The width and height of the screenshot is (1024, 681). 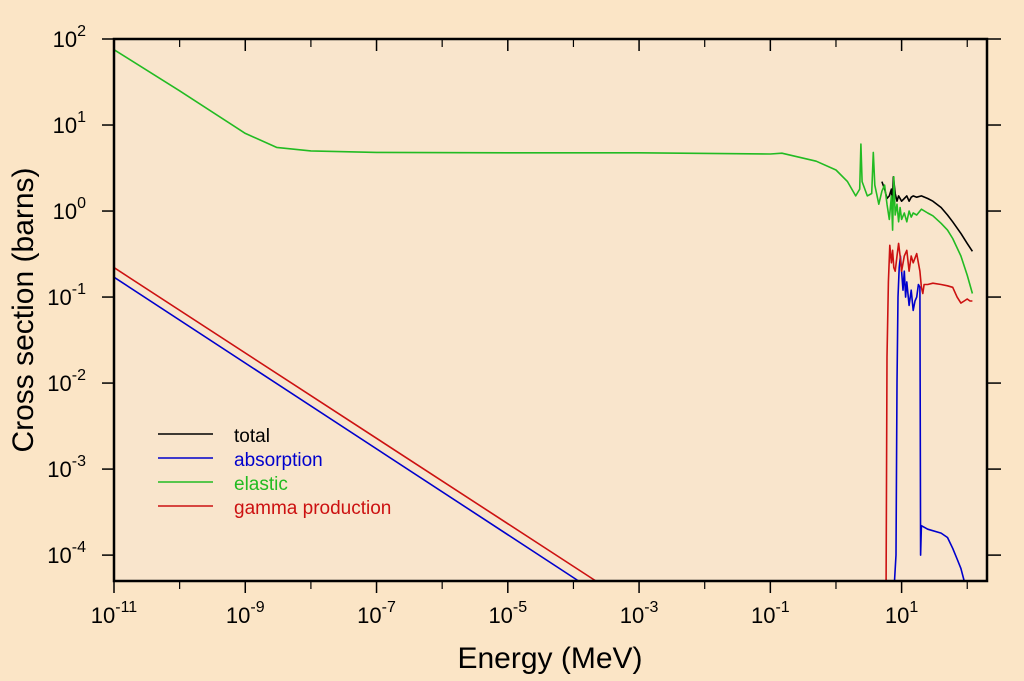 I want to click on x-tick-label: 10⁻¹¹, so click(x=114, y=613).